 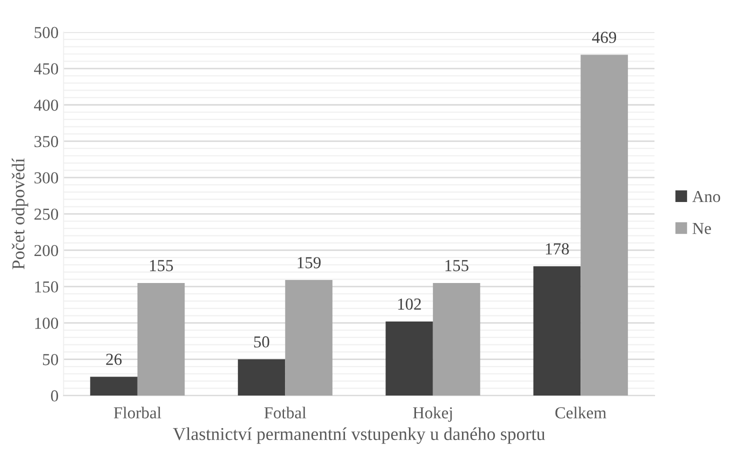 I want to click on y-tick-label: 350, so click(x=46, y=142).